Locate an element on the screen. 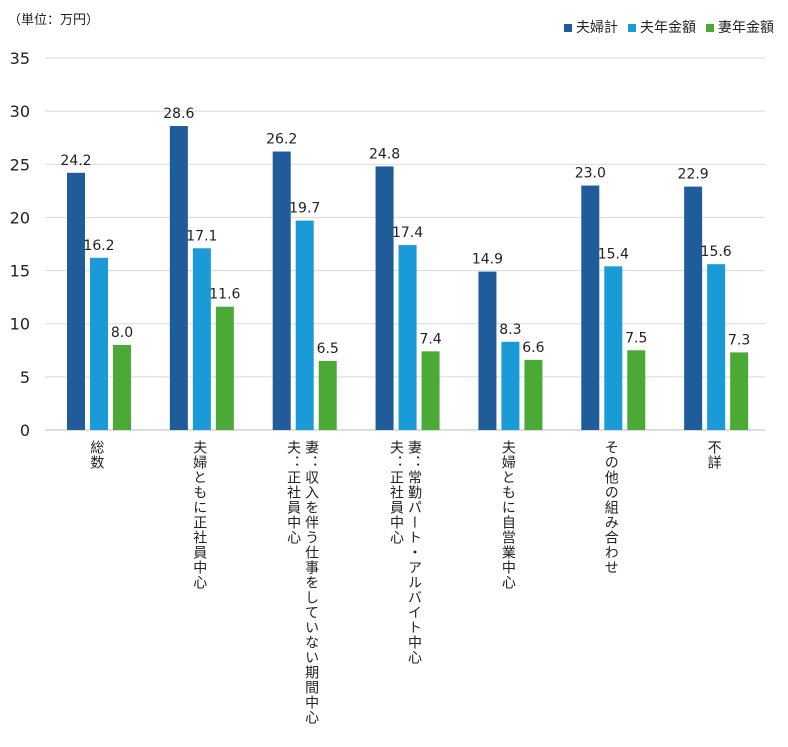  x-tick-label: 不詳 is located at coordinates (713, 455).